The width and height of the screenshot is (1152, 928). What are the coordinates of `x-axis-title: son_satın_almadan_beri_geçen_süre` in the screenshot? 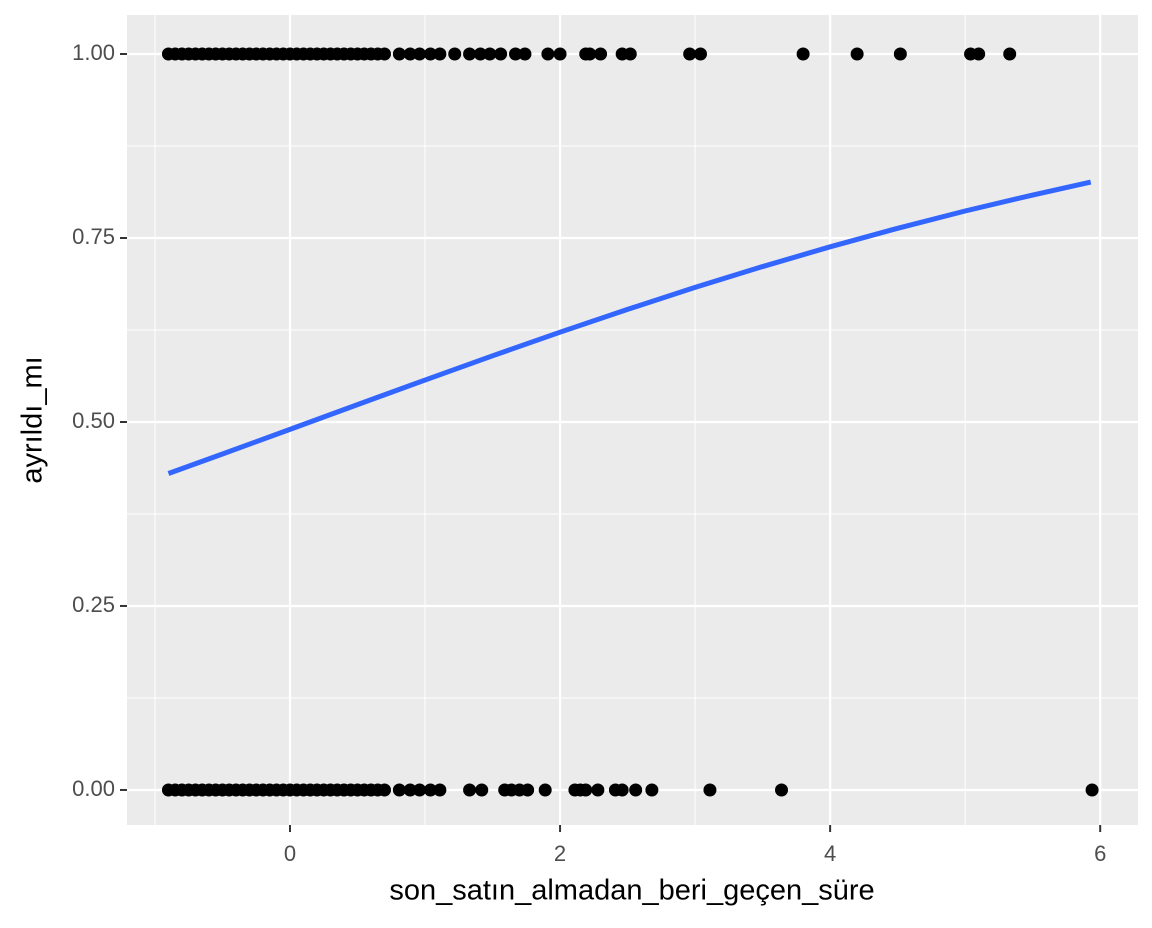 It's located at (631, 891).